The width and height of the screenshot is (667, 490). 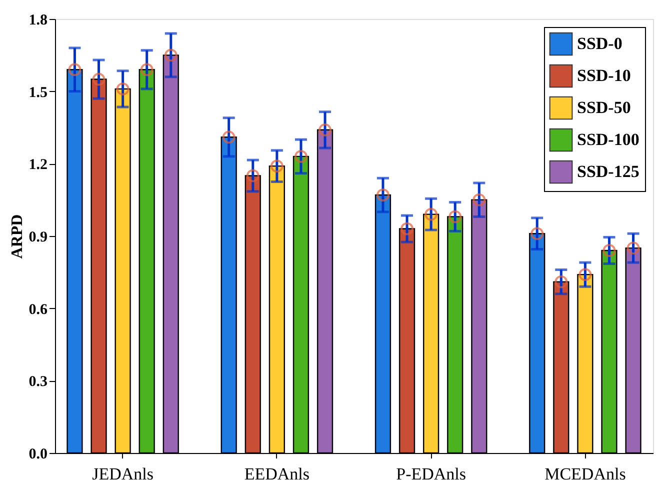 I want to click on legend-label: SSD-10, so click(x=604, y=75).